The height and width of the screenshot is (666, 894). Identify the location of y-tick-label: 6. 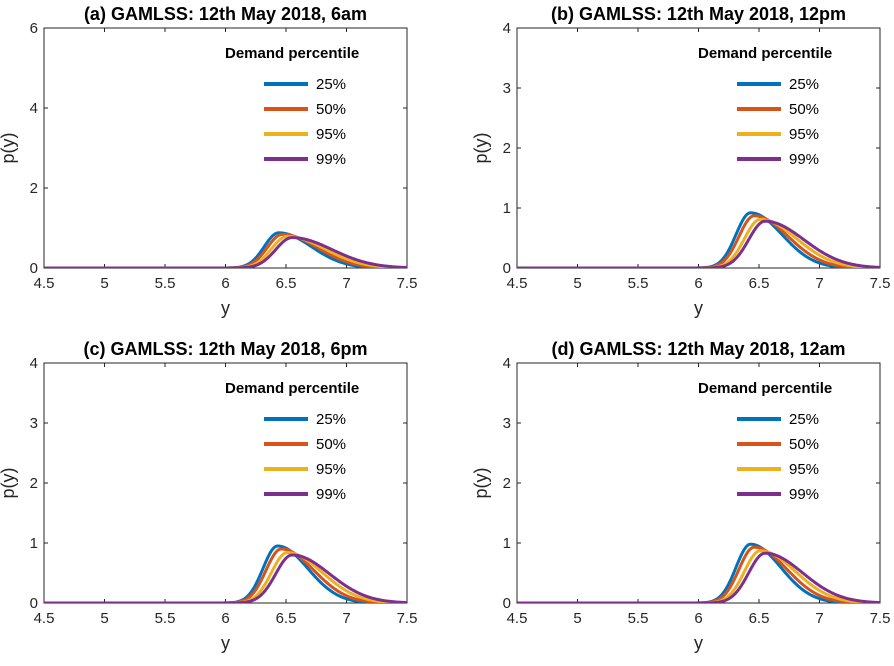
(34, 28).